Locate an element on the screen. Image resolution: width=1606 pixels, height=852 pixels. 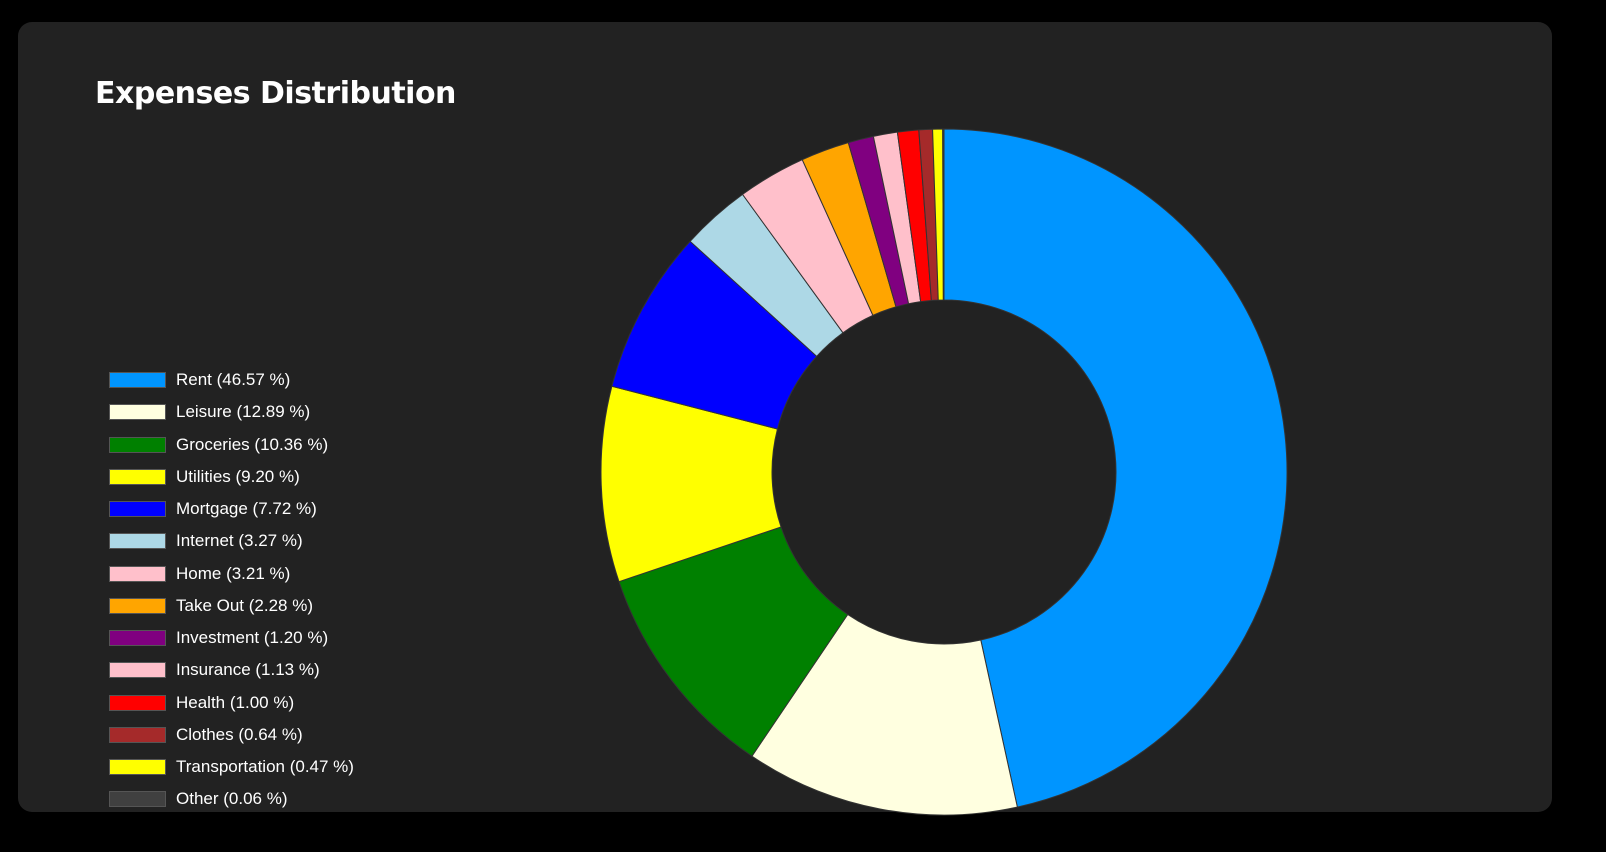
legend-item-other: Other (0.06 %) is located at coordinates (231, 799).